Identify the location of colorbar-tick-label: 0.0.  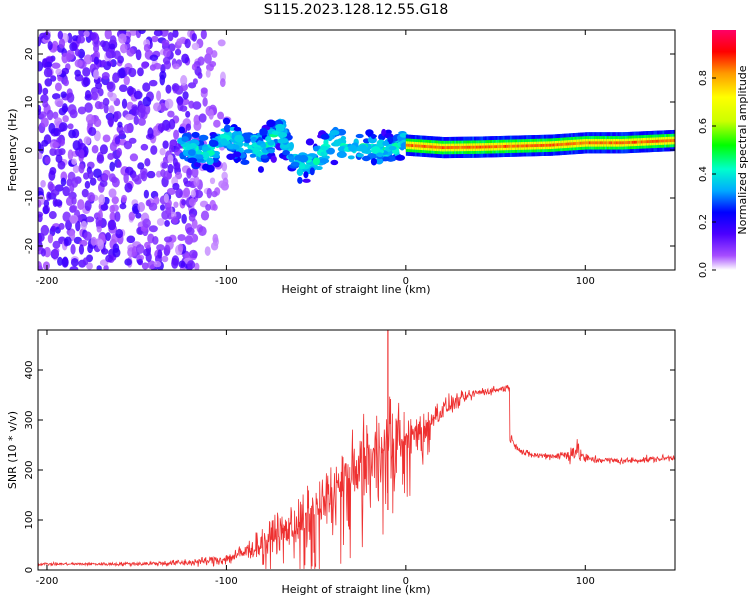
(703, 270).